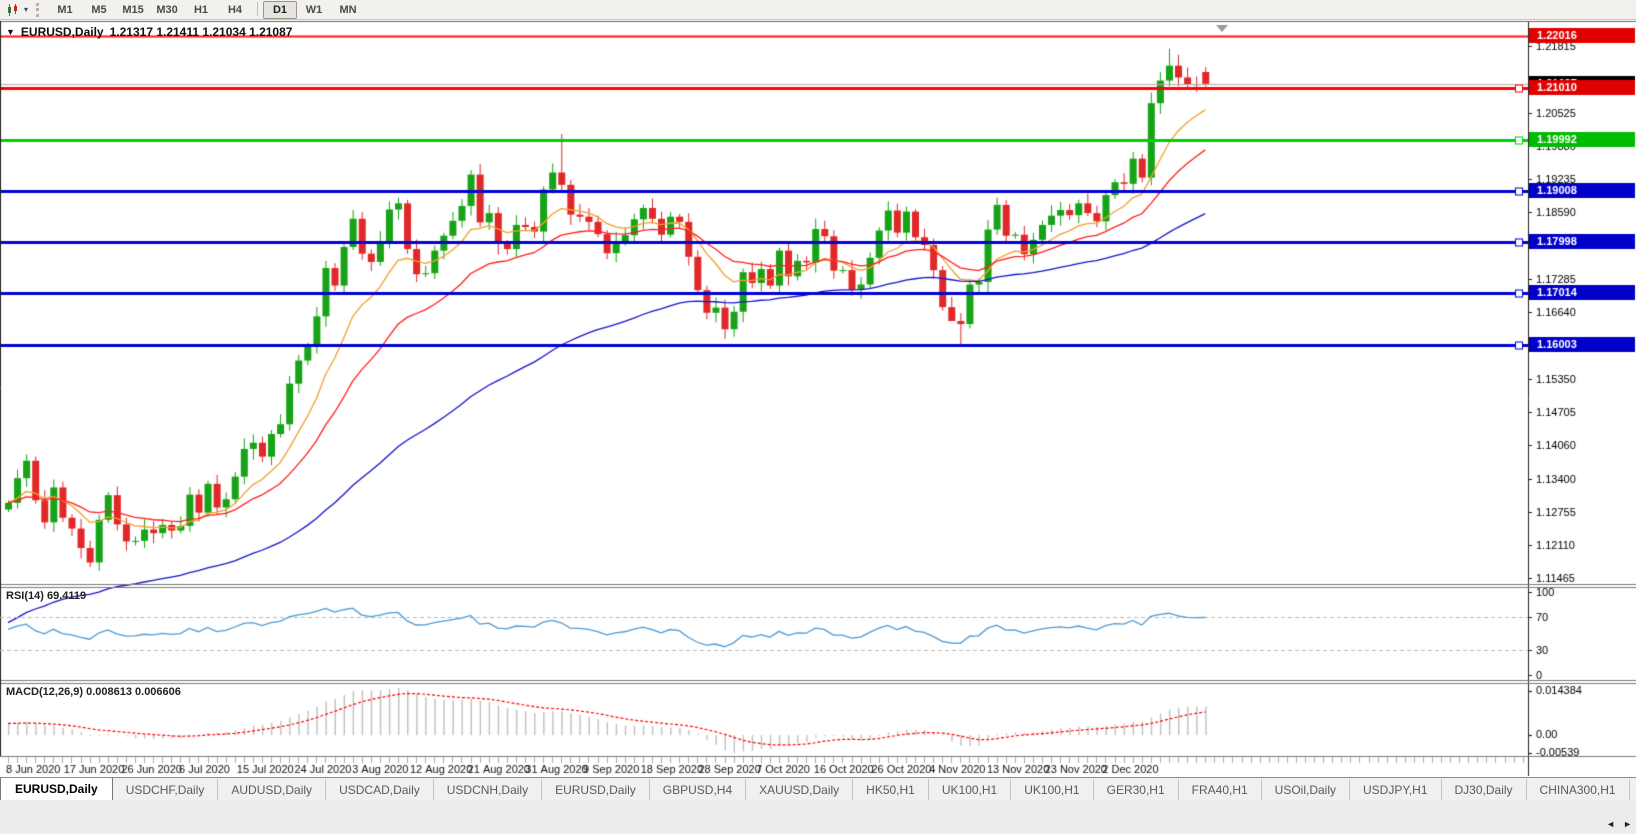 Image resolution: width=1636 pixels, height=834 pixels. I want to click on toolbar-separator, so click(258, 8).